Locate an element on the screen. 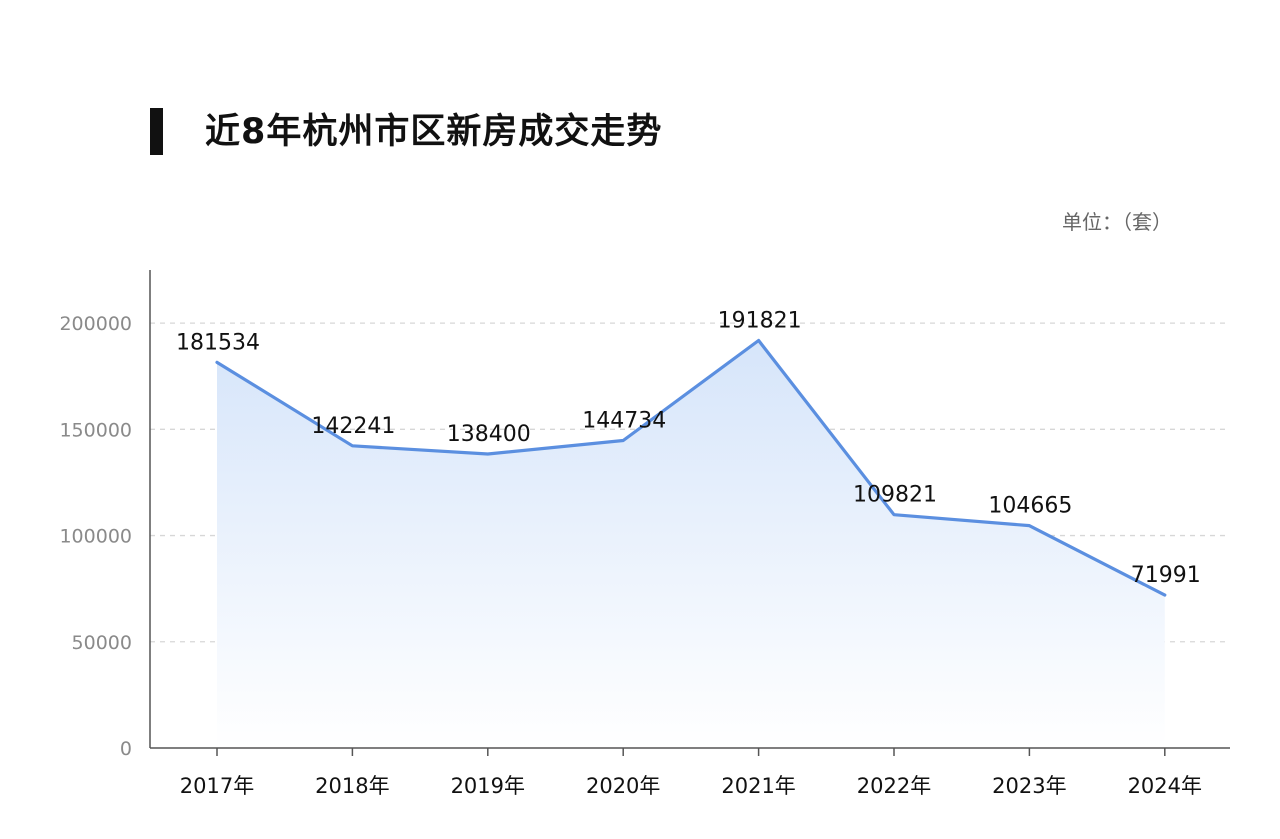  x-tick-label: 2021年 is located at coordinates (758, 786).